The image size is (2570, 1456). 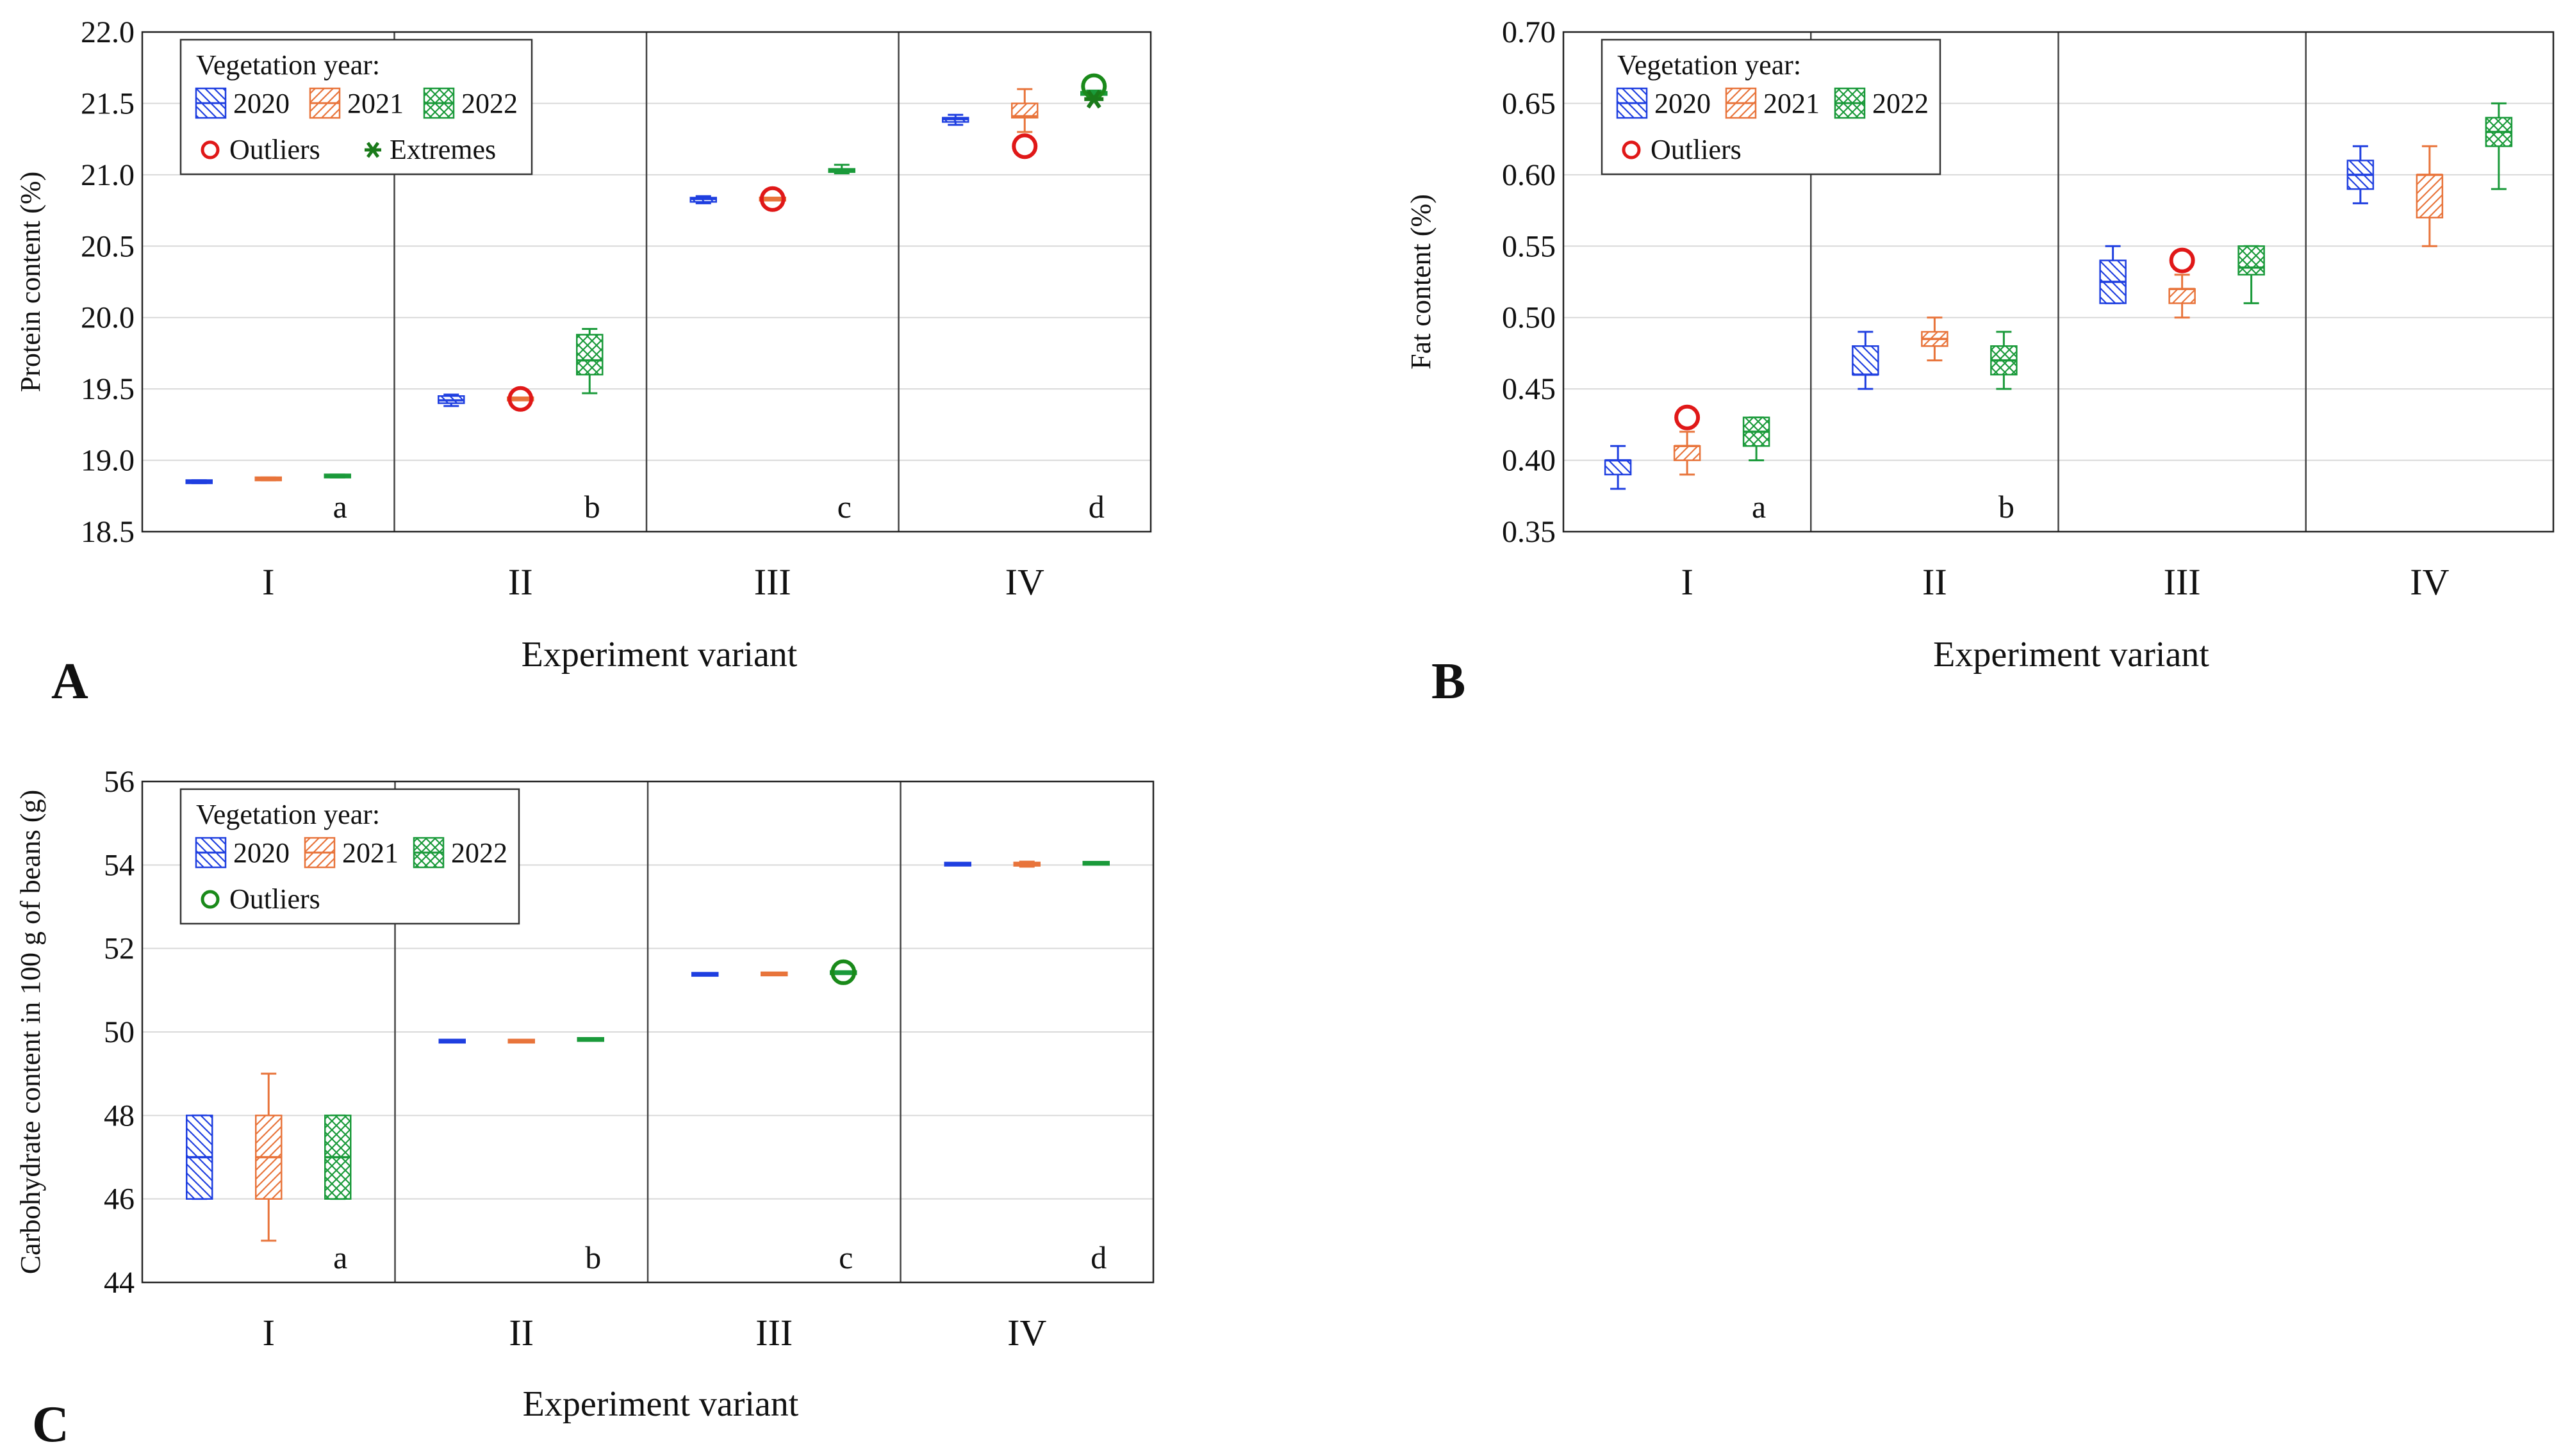 I want to click on y-tick-label: 0.65, so click(x=1529, y=103).